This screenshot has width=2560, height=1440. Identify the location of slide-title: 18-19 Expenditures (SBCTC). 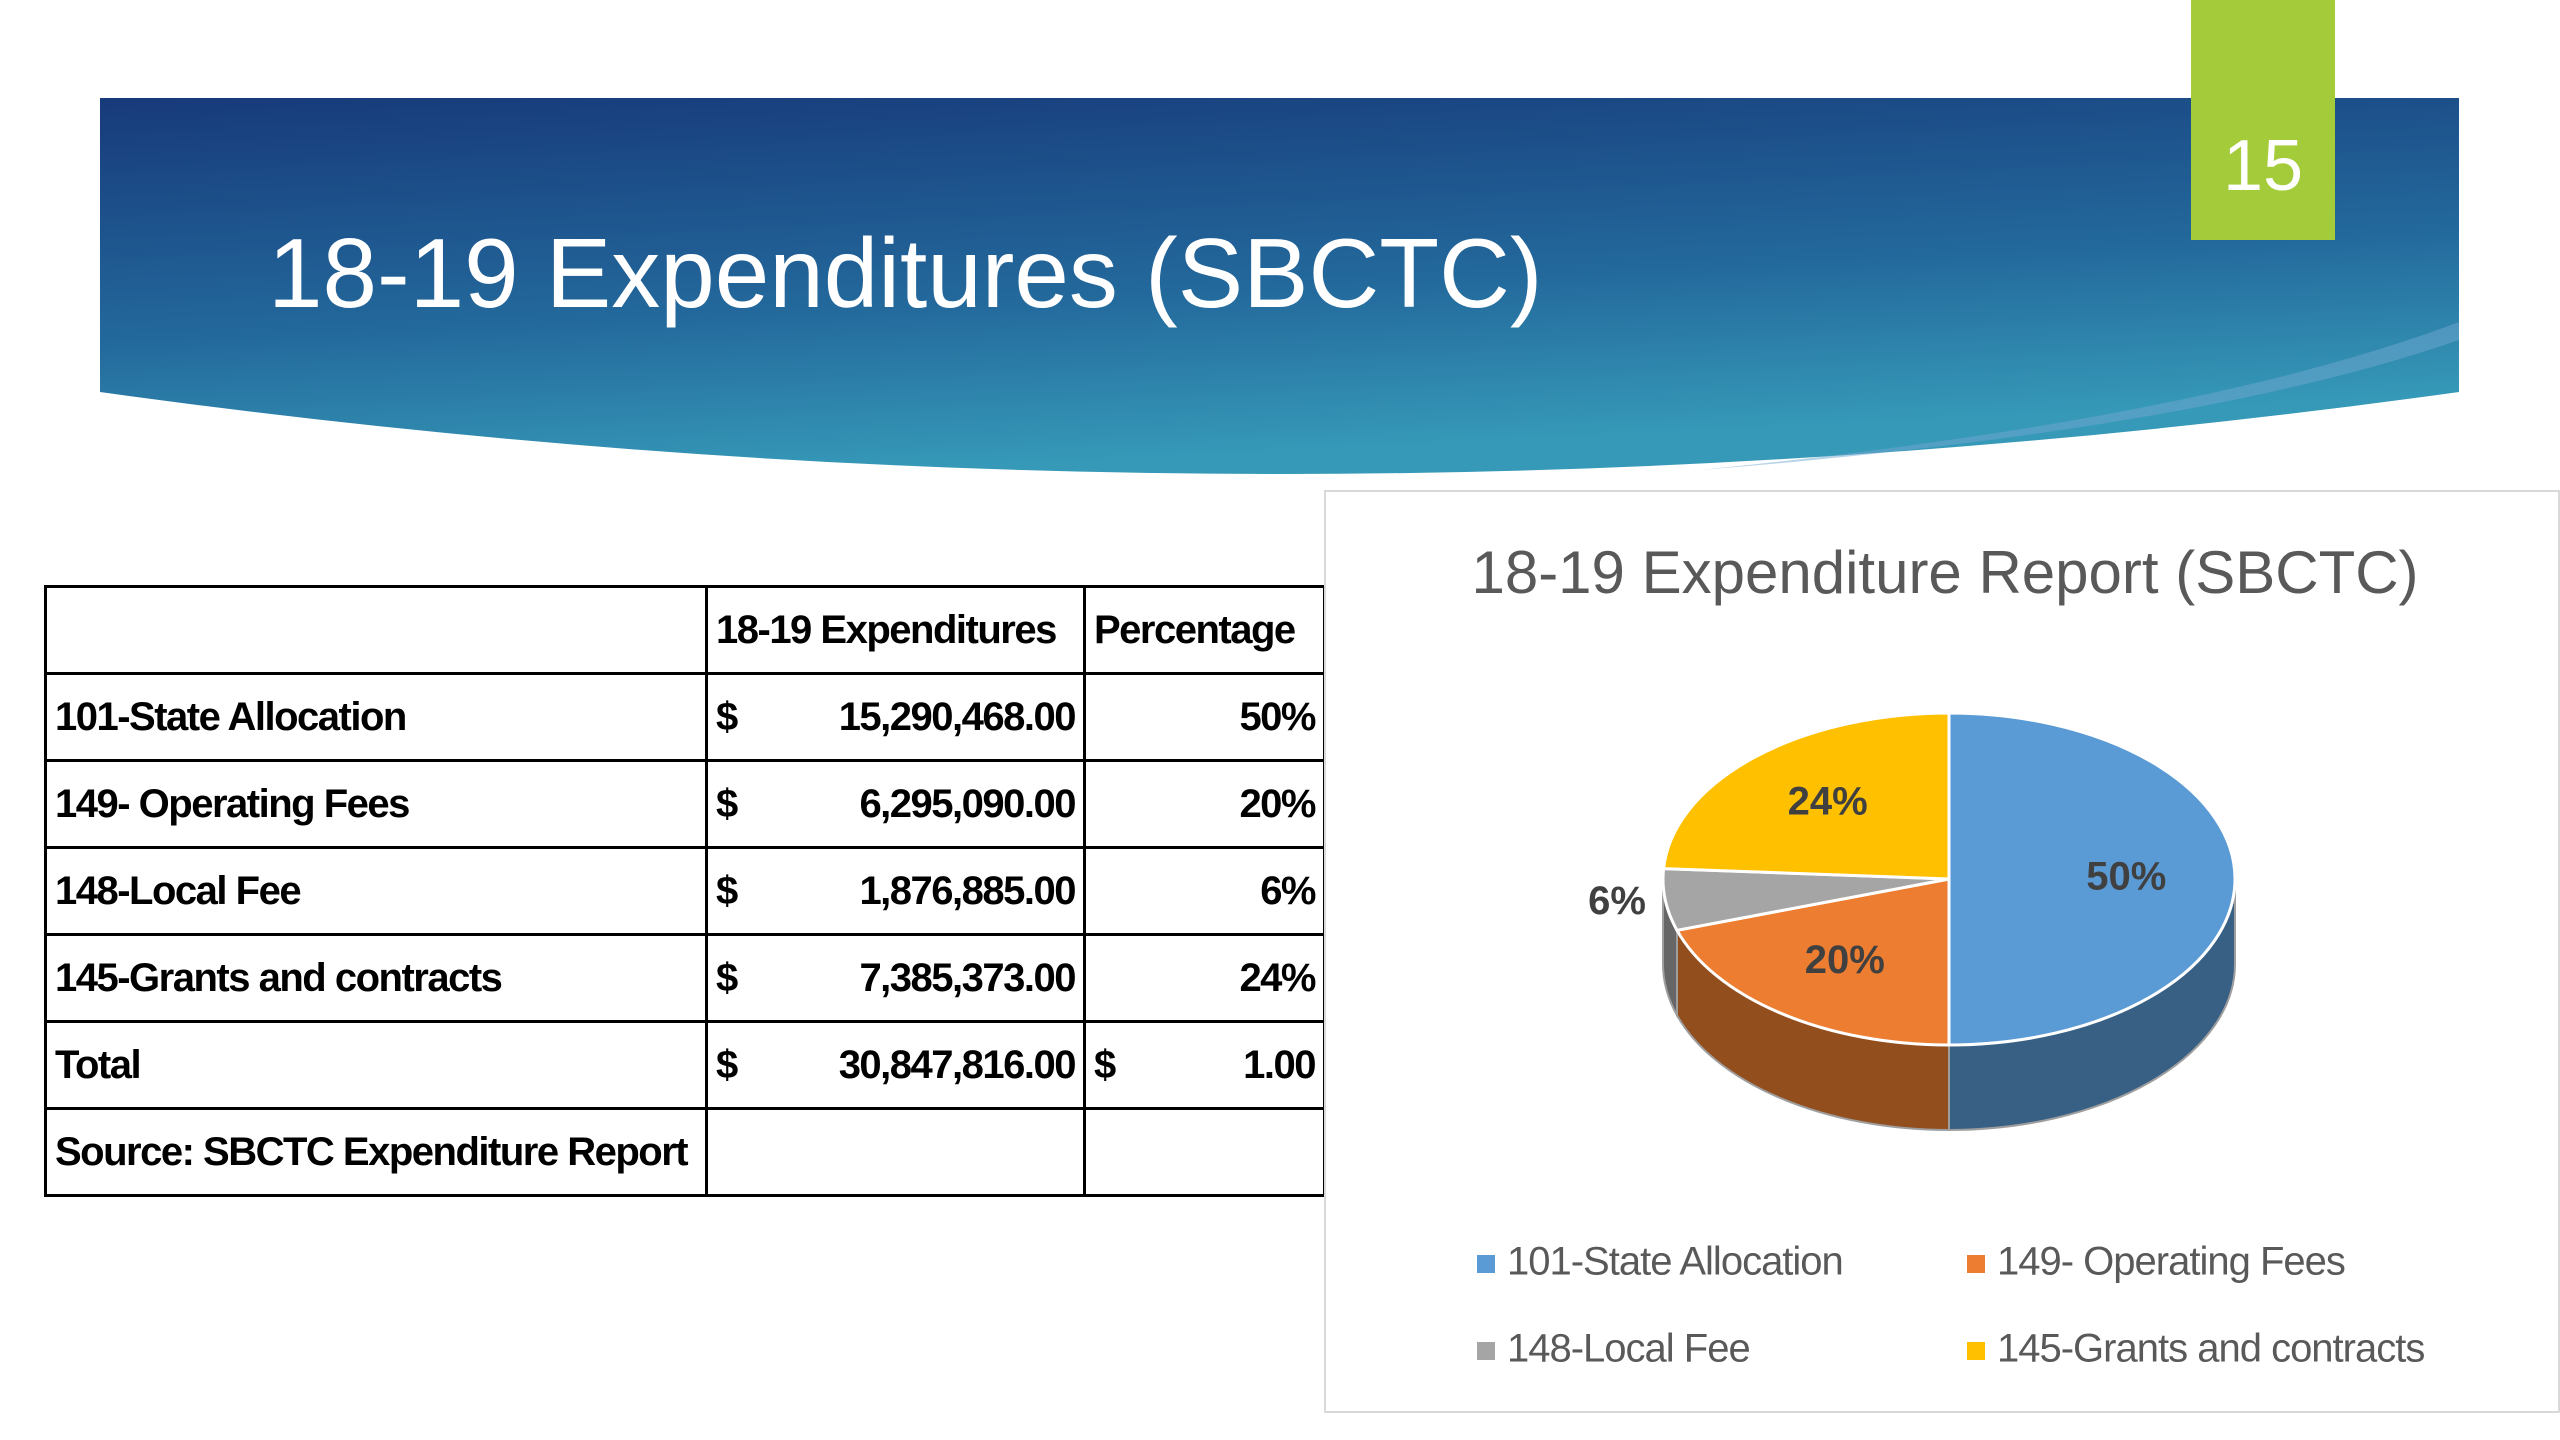
(905, 273).